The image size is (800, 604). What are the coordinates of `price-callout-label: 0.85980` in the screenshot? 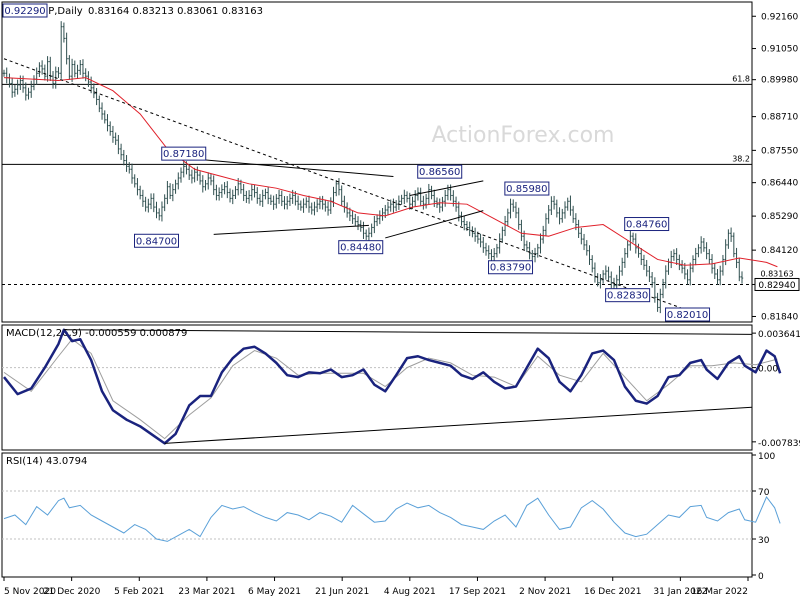 It's located at (526, 189).